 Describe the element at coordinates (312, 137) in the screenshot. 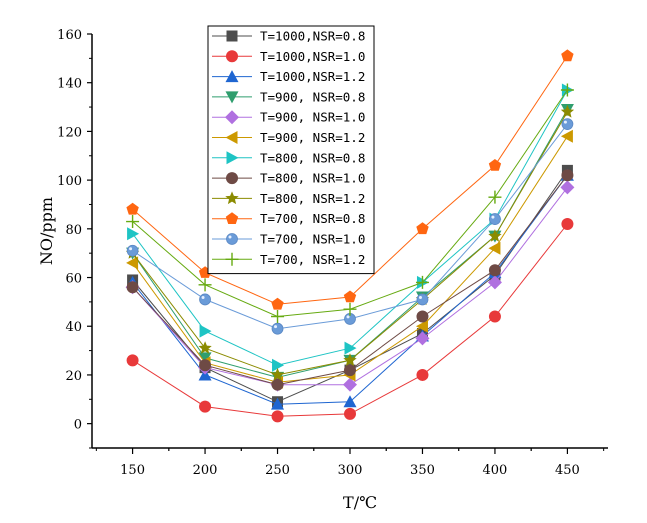

I see `legend-label: T=900, NSR=1.2` at that location.